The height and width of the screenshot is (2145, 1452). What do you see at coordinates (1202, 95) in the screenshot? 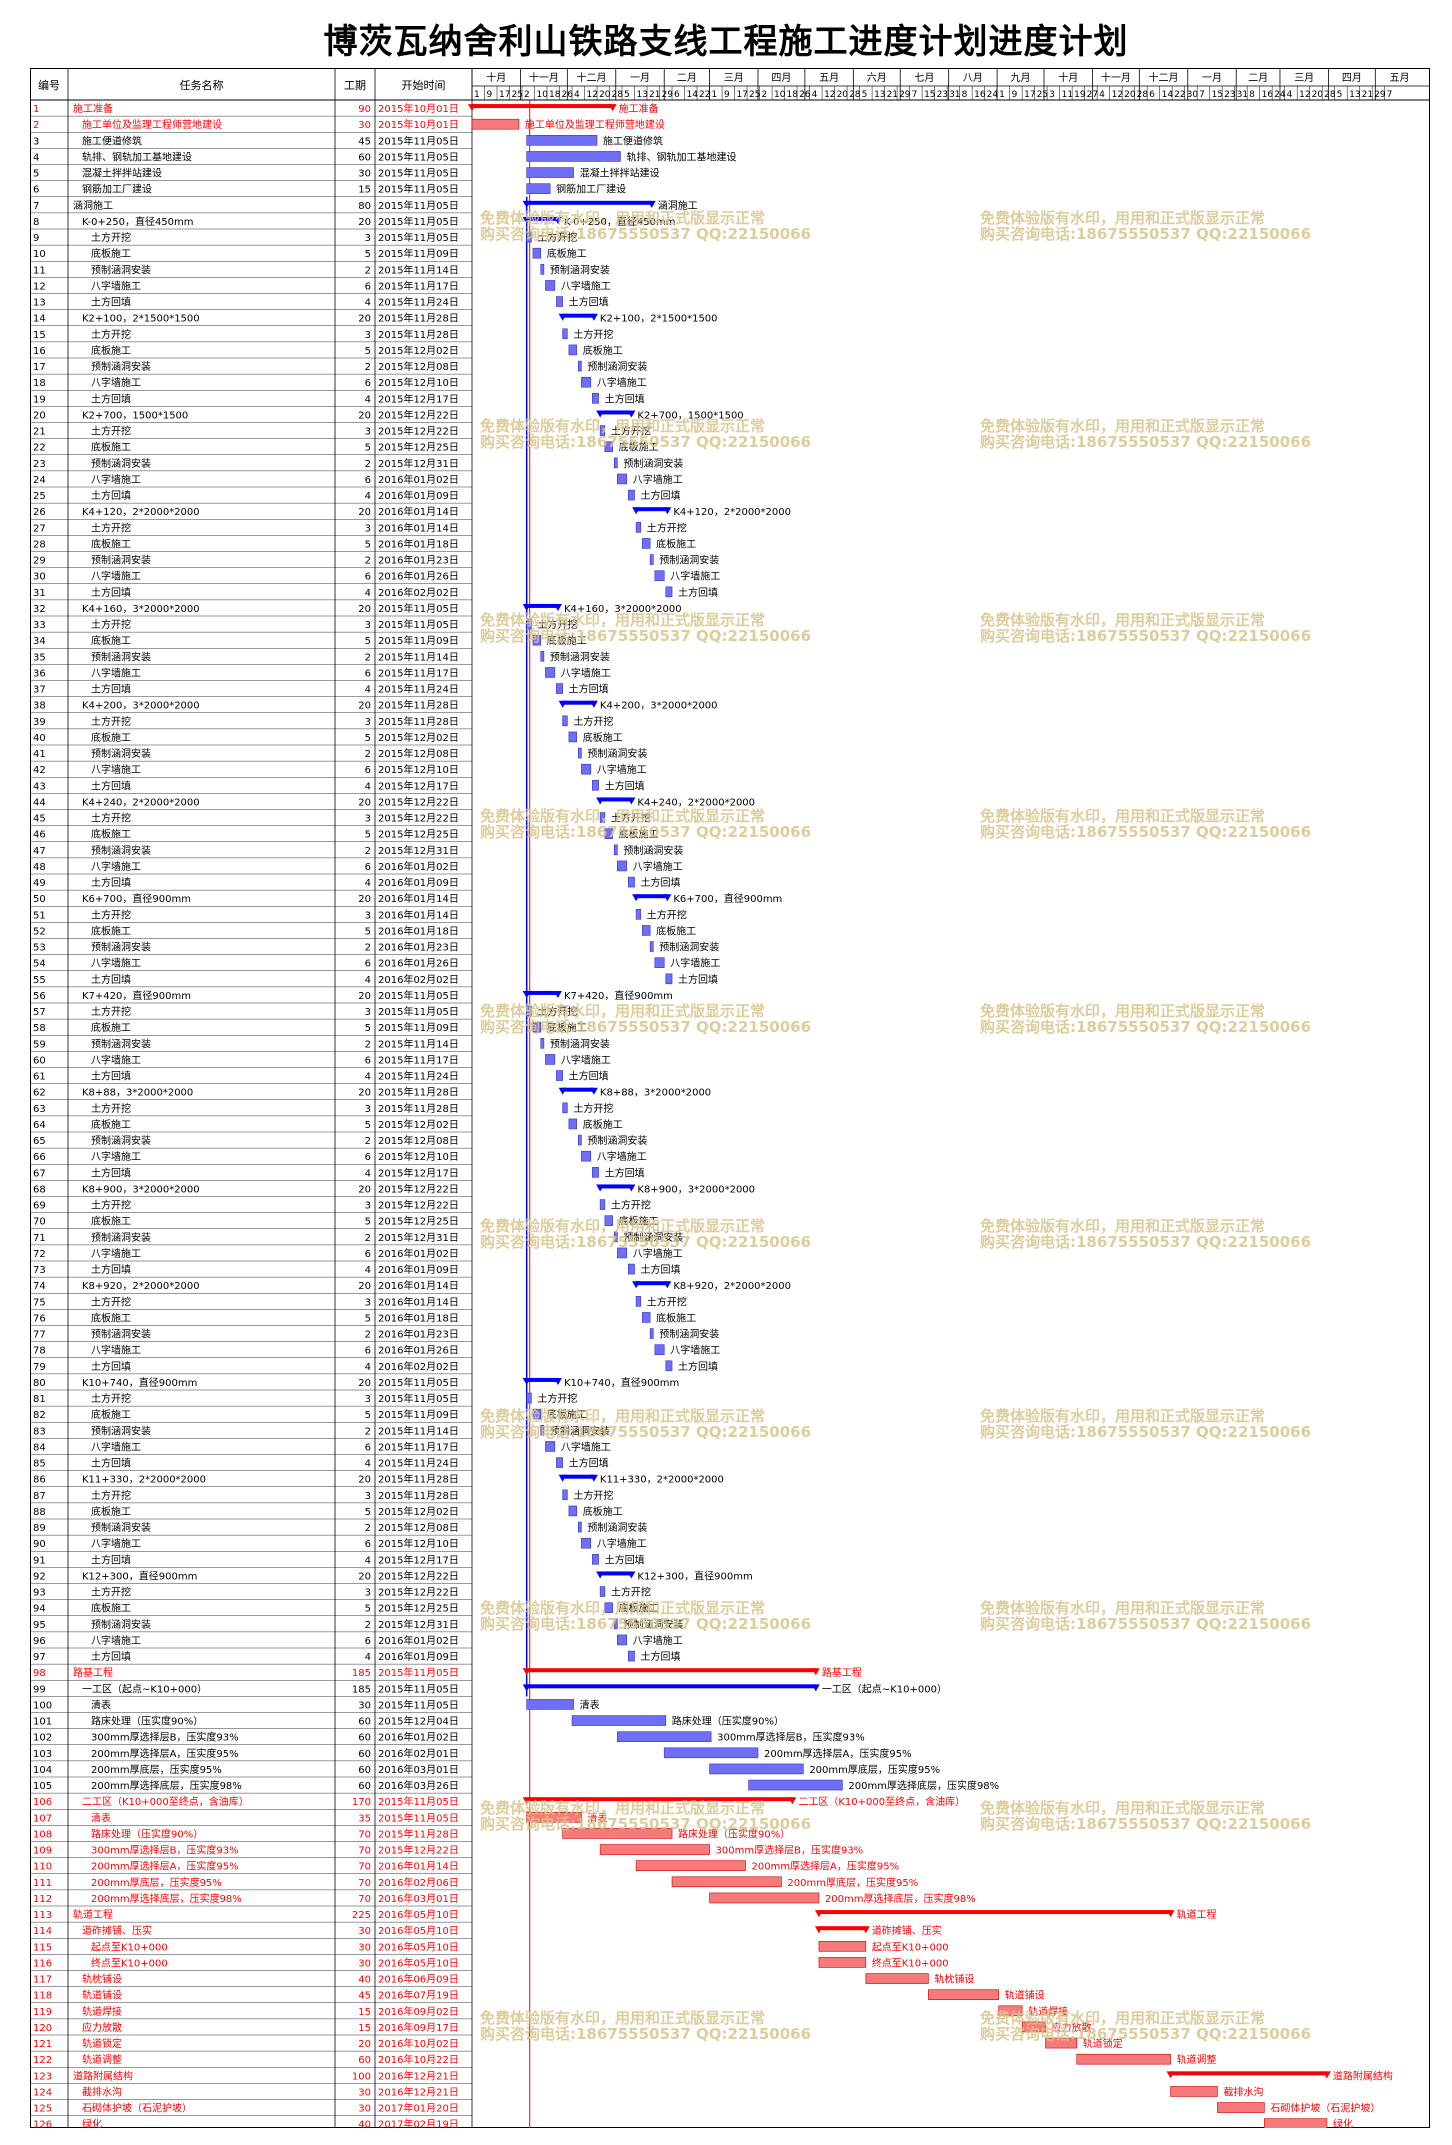
I see `tick-label: 7` at bounding box center [1202, 95].